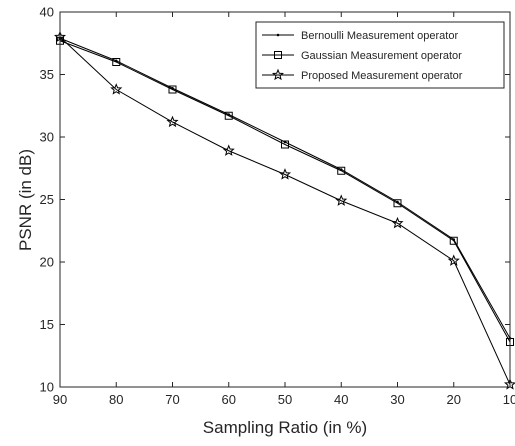 The width and height of the screenshot is (515, 446). What do you see at coordinates (397, 399) in the screenshot?
I see `x-tick-label: 30` at bounding box center [397, 399].